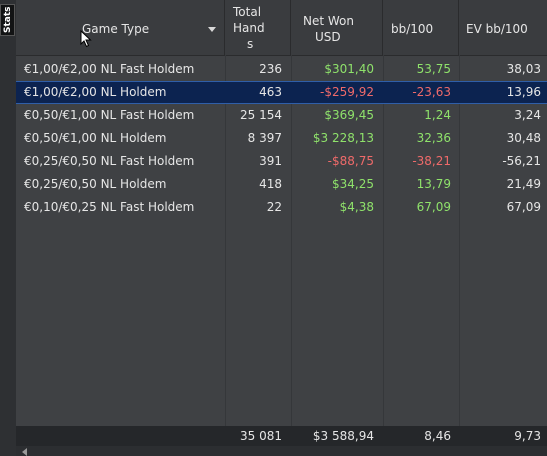 This screenshot has width=547, height=456. Describe the element at coordinates (328, 37) in the screenshot. I see `column-header-net-won-line2: USD` at that location.